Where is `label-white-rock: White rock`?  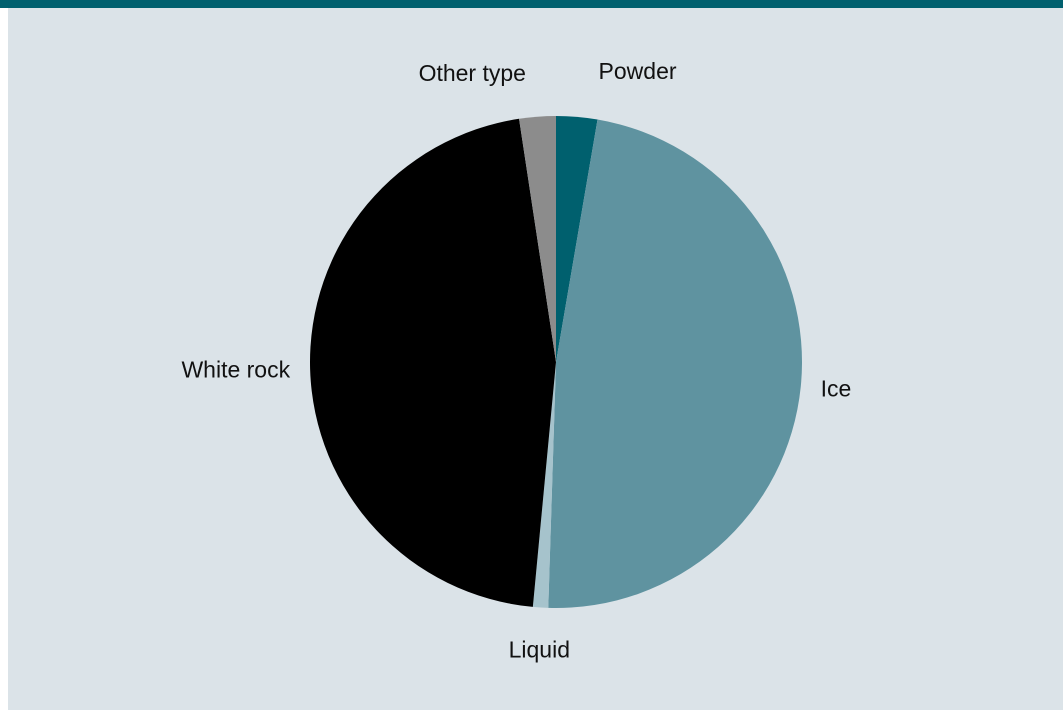
label-white-rock: White rock is located at coordinates (235, 370).